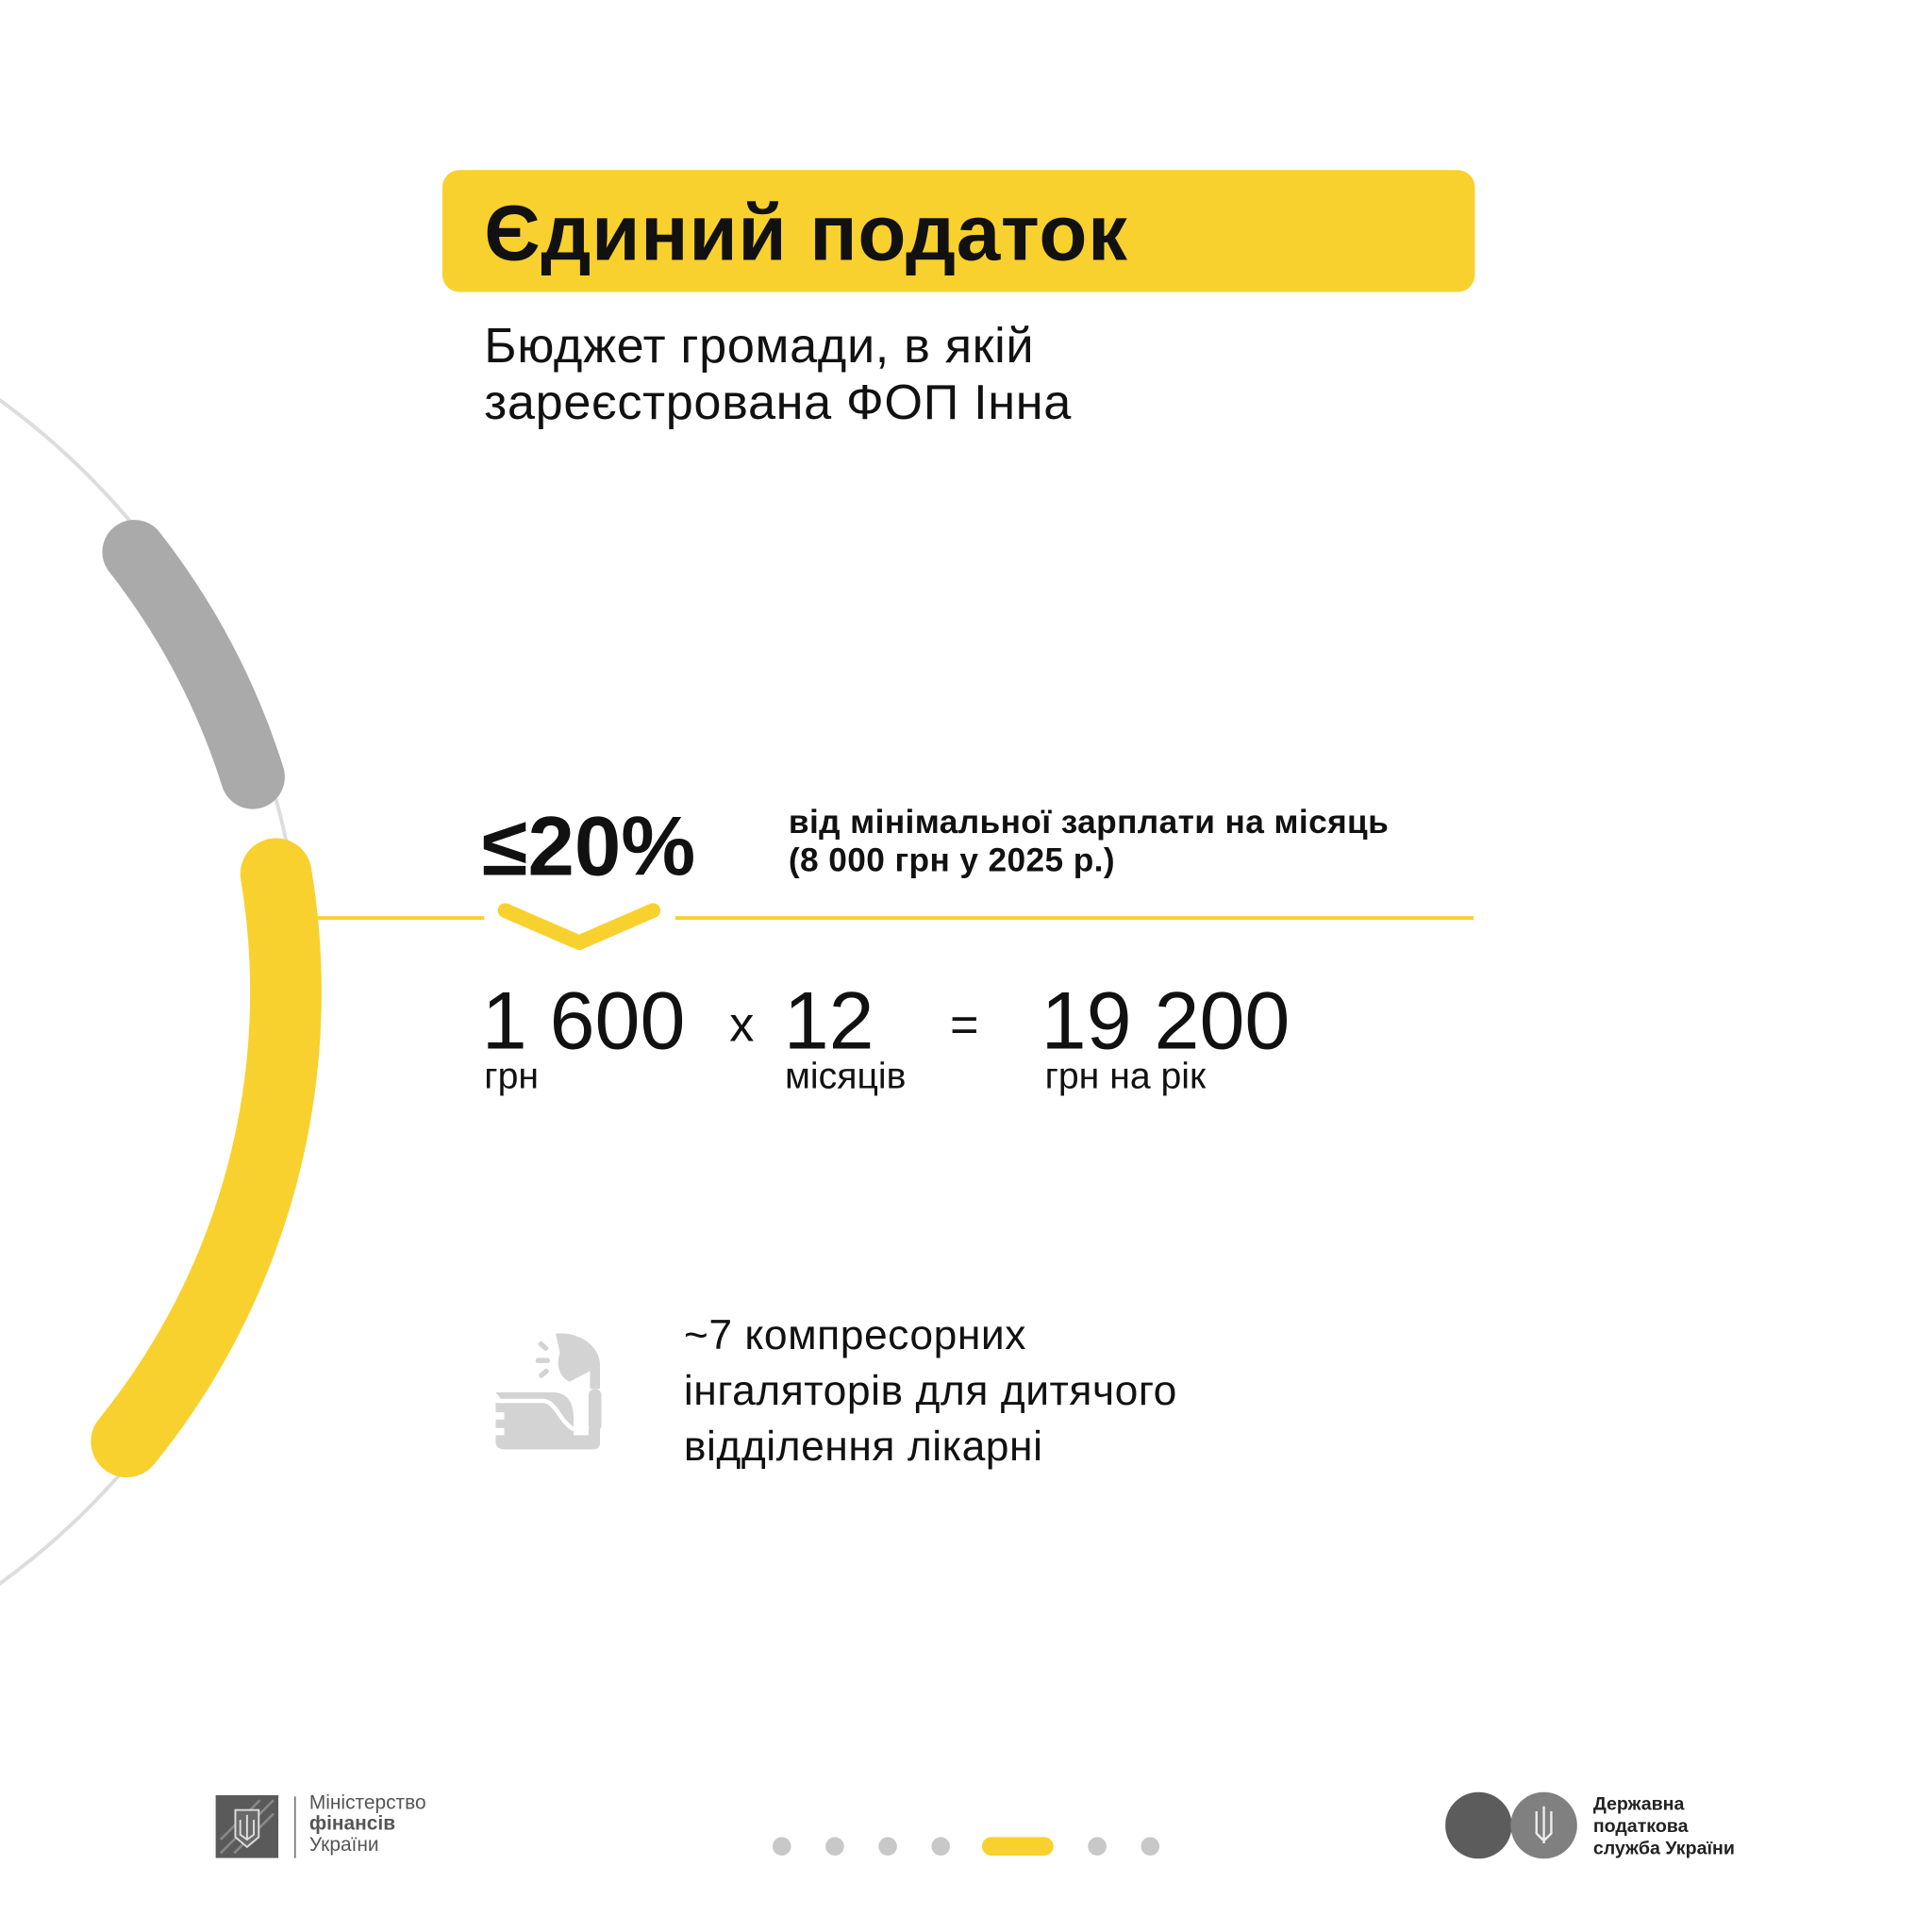 The height and width of the screenshot is (1932, 1932). I want to click on monthly-amount: 1 600, so click(583, 1020).